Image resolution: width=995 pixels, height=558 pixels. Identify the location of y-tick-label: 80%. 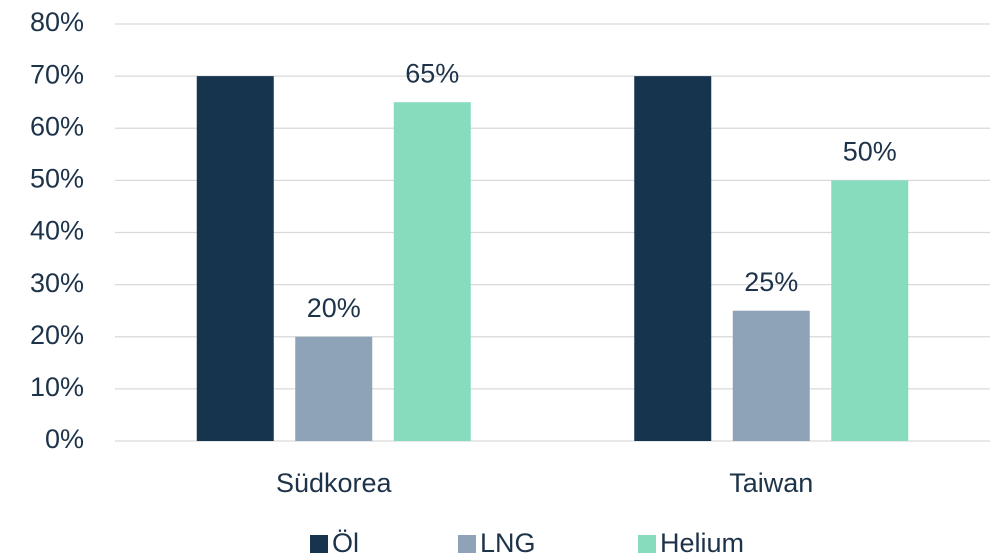
(57, 22).